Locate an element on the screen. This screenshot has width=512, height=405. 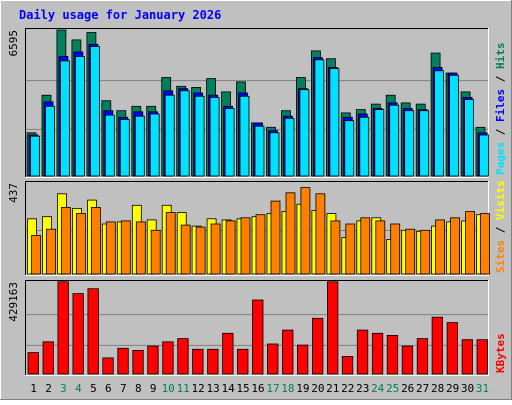
visits-legend-visits: Visits is located at coordinates (500, 200).